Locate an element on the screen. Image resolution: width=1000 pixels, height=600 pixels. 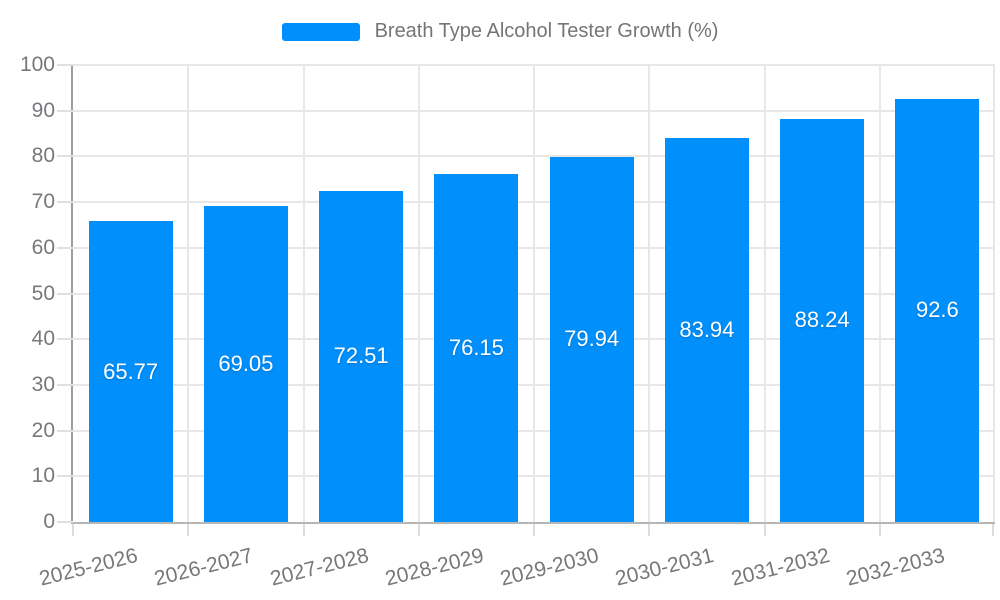
y-axis-label: 10 is located at coordinates (43, 476).